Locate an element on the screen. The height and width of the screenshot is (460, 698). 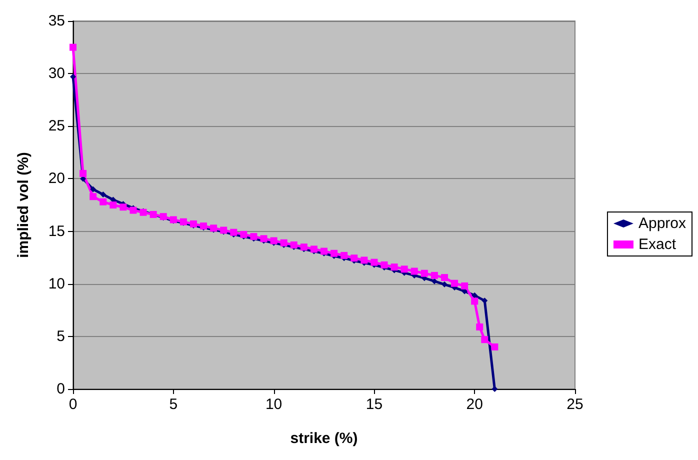
x-tick-label: 15 is located at coordinates (374, 404).